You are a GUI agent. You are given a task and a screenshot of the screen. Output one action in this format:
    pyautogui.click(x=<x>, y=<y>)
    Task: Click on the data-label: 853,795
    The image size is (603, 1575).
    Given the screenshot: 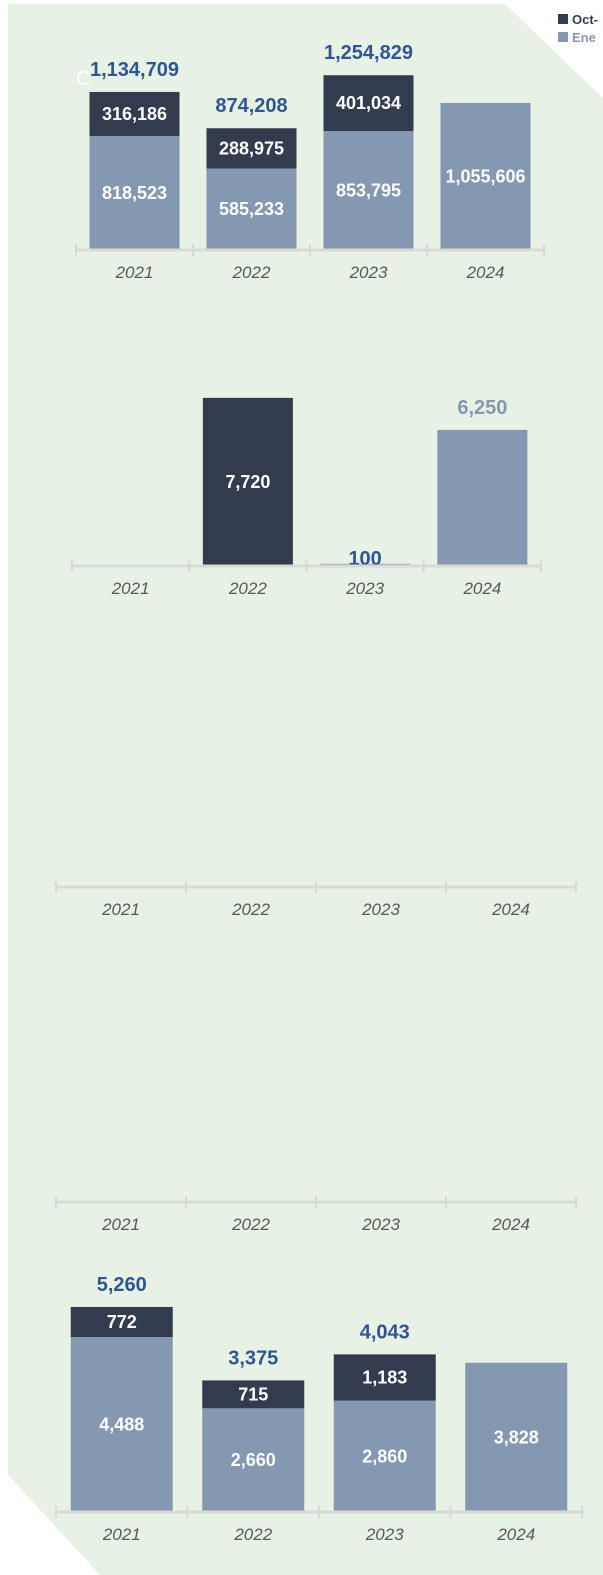 What is the action you would take?
    pyautogui.click(x=368, y=191)
    